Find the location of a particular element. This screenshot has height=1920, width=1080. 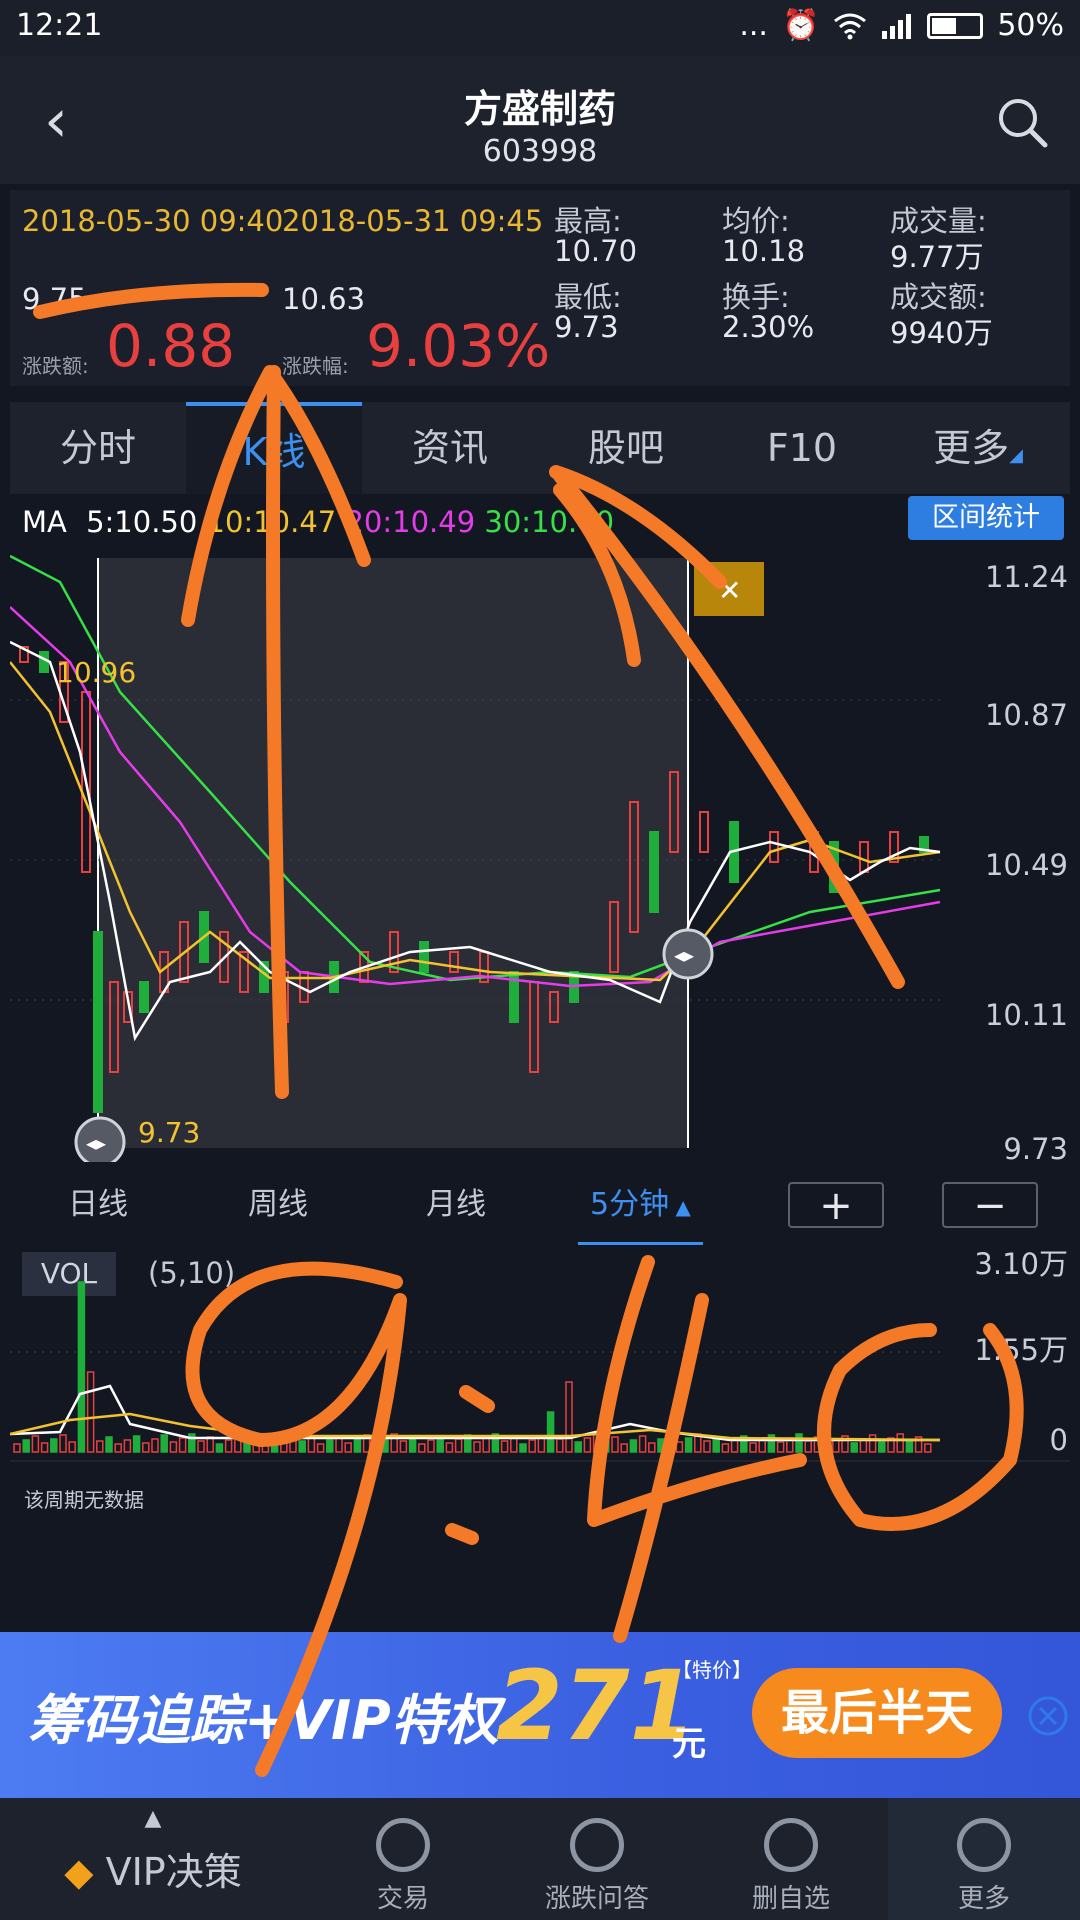

tab-f10: F10 is located at coordinates (802, 448).